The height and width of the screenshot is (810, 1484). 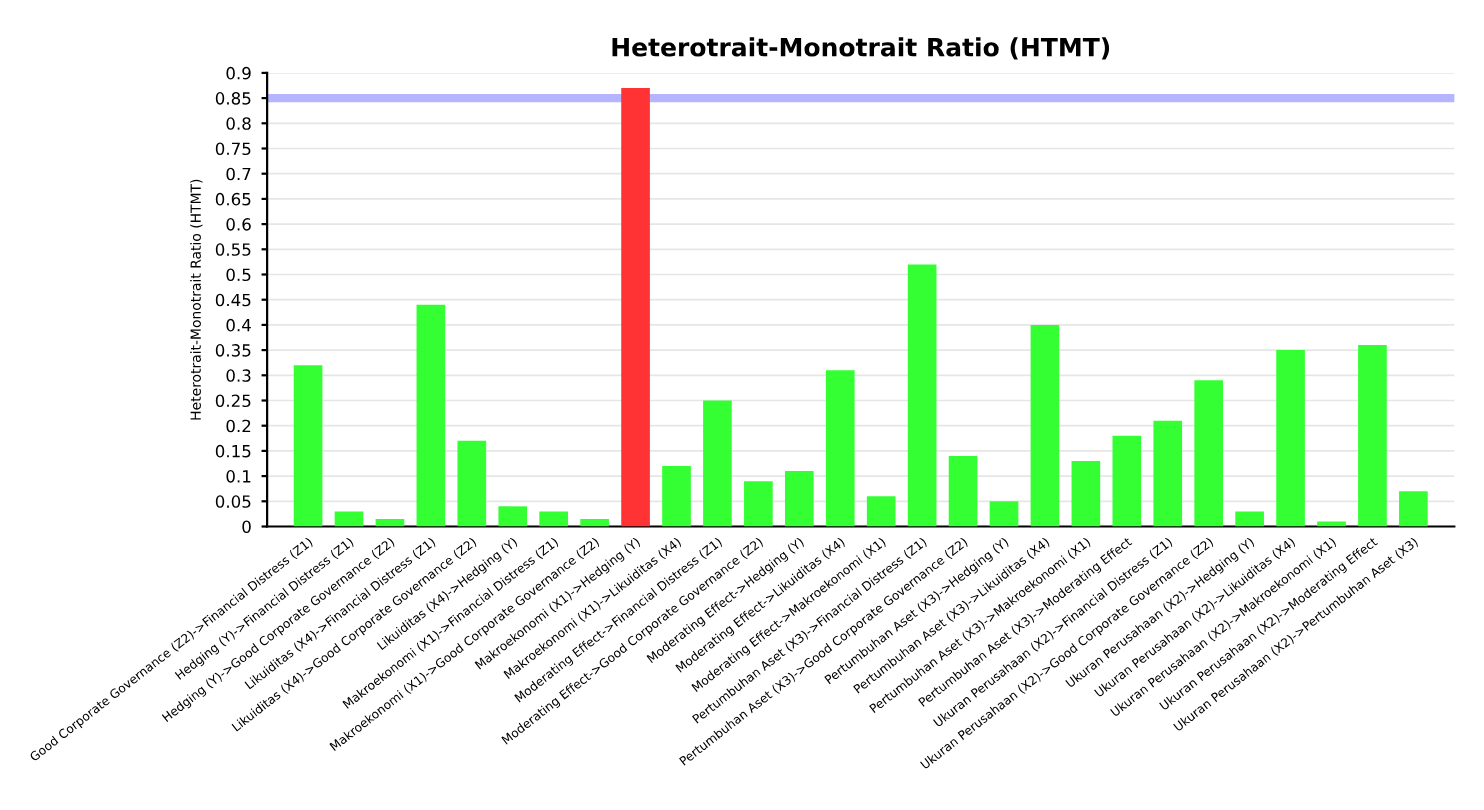 I want to click on y-tick-label: 0, so click(x=246, y=527).